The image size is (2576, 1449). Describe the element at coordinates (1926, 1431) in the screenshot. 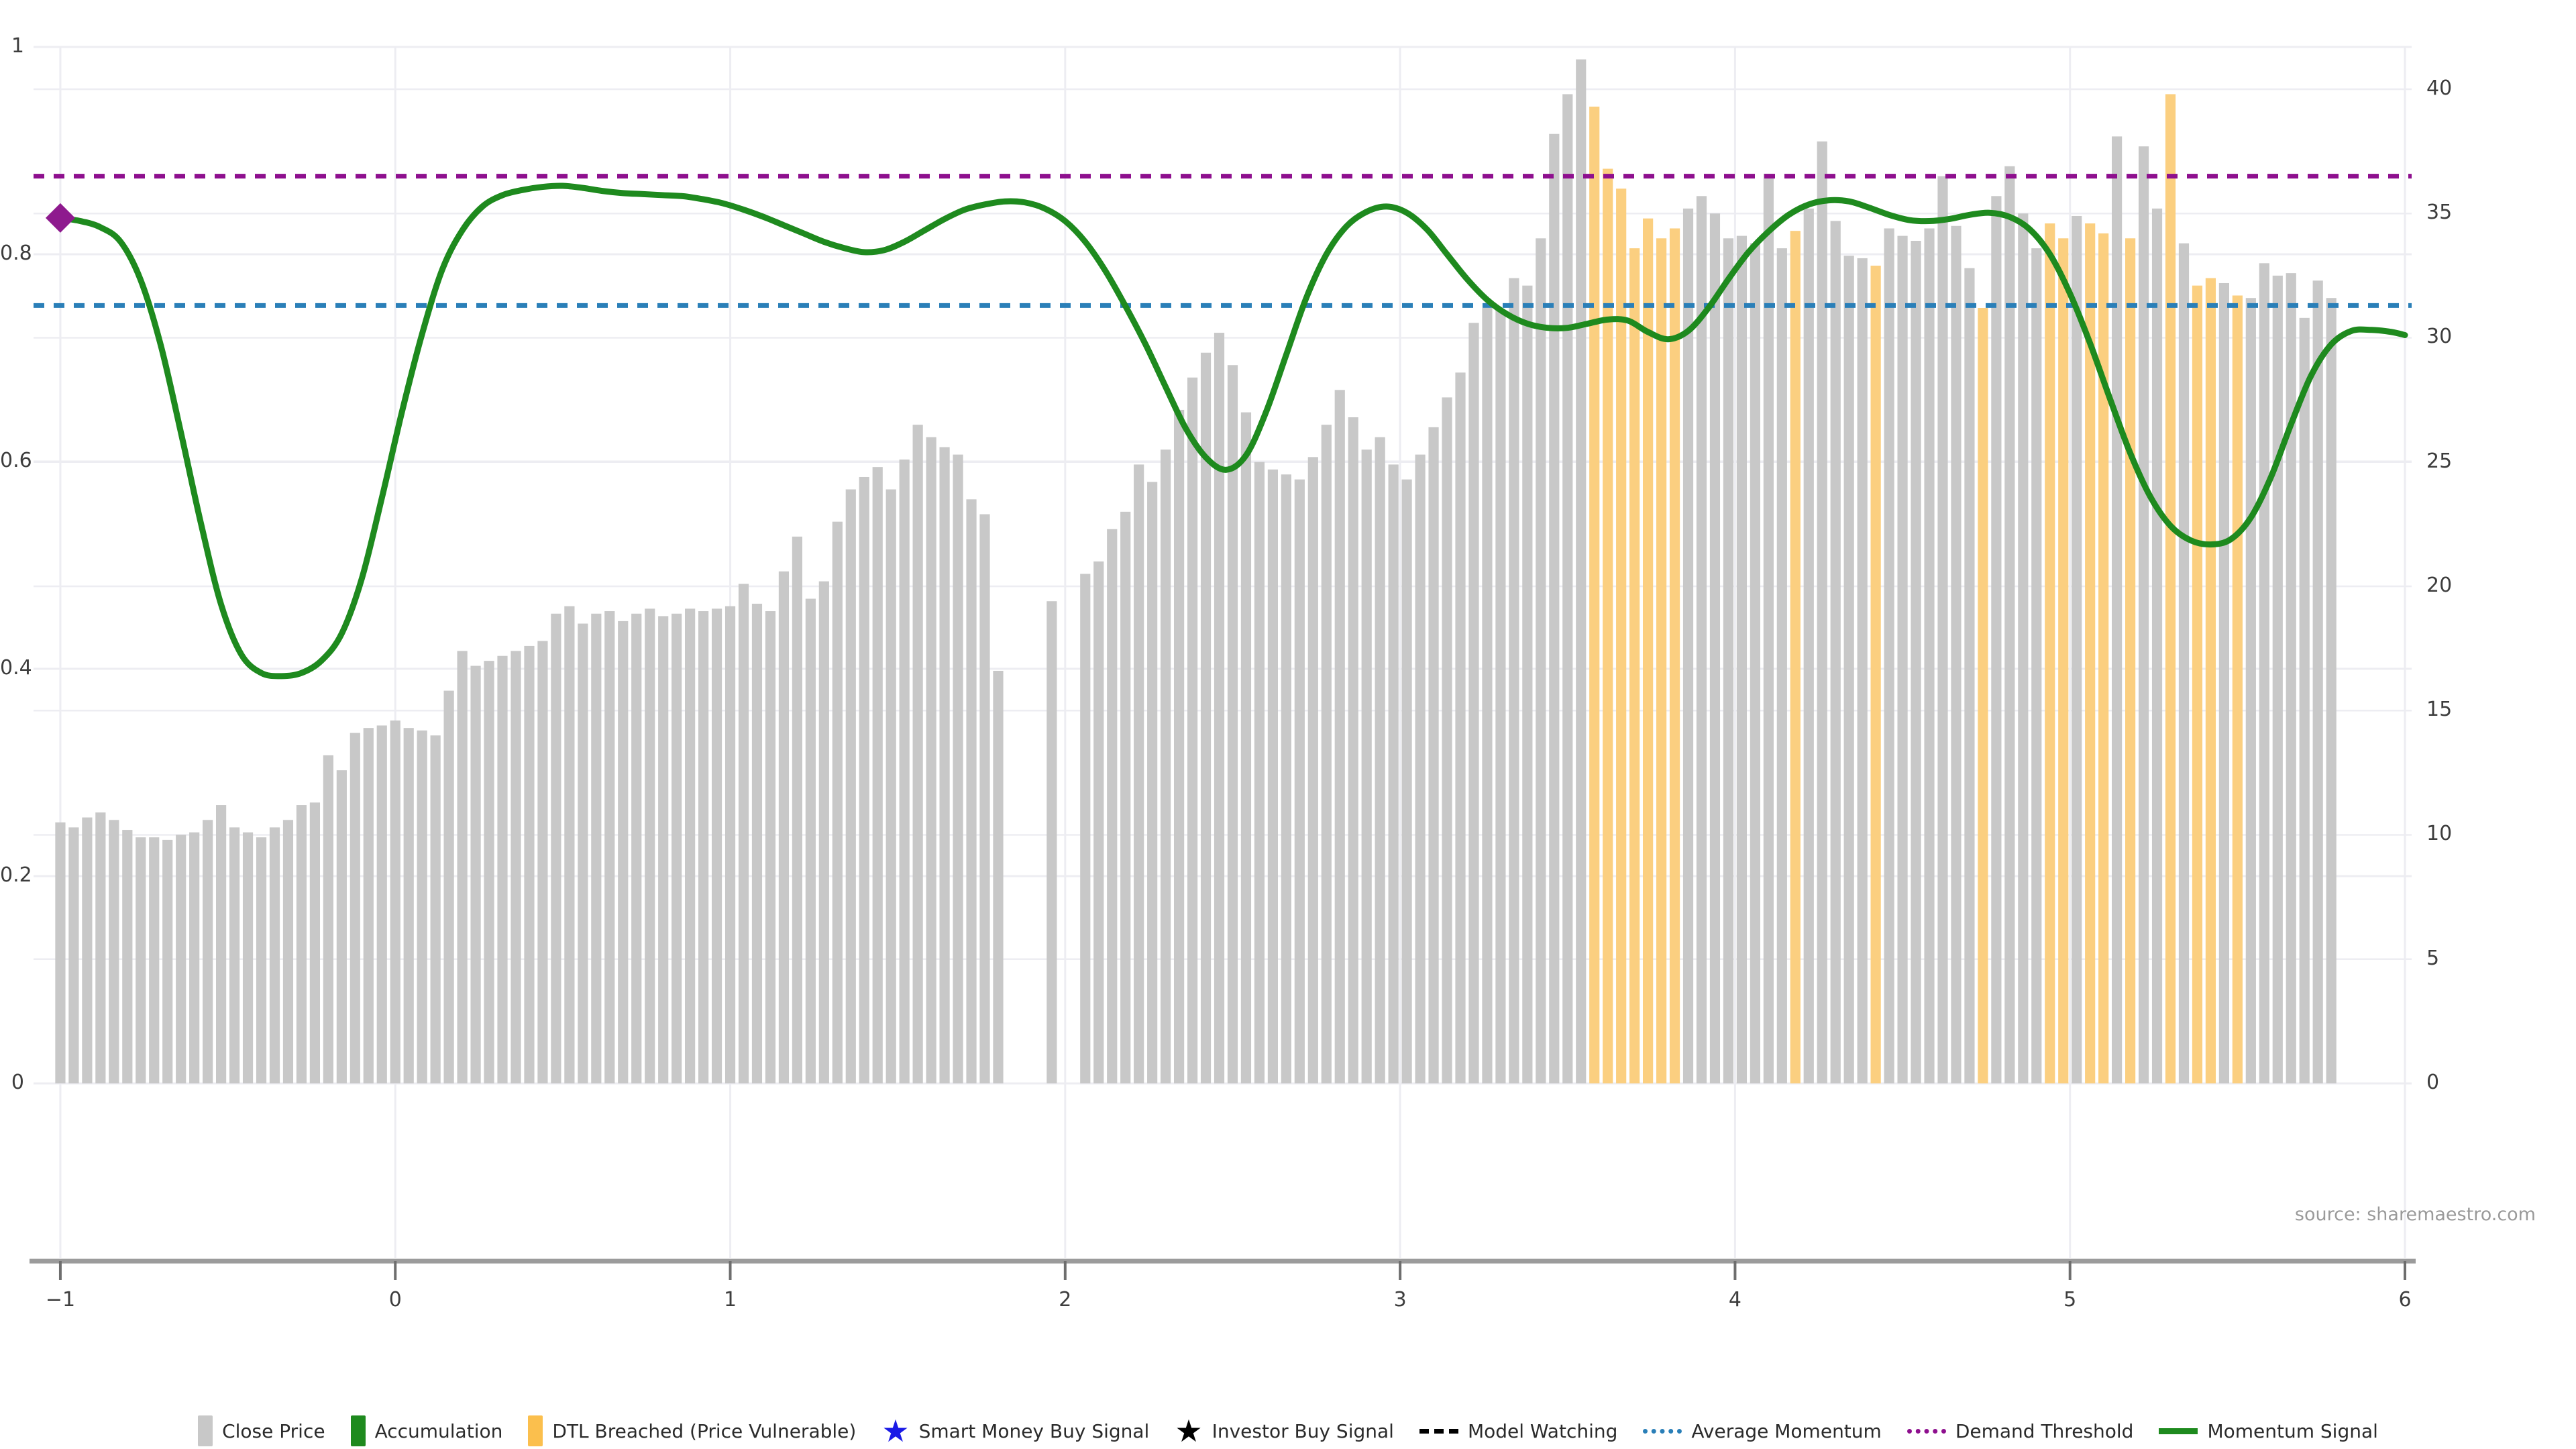

I see `dotted-line-icon` at that location.